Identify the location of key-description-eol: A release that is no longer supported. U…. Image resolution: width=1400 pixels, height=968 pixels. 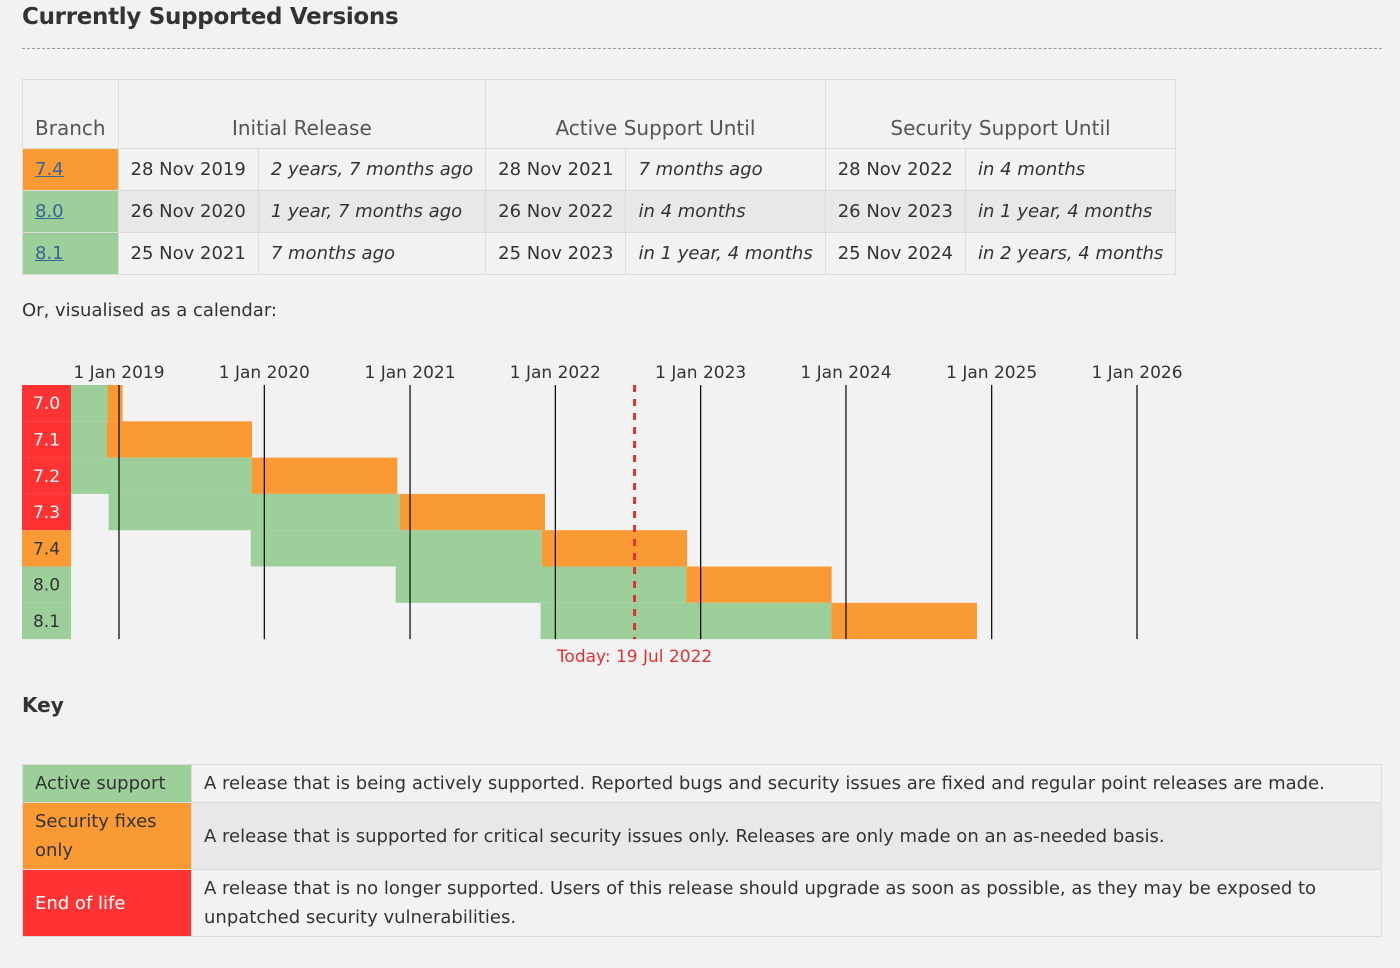
(786, 903).